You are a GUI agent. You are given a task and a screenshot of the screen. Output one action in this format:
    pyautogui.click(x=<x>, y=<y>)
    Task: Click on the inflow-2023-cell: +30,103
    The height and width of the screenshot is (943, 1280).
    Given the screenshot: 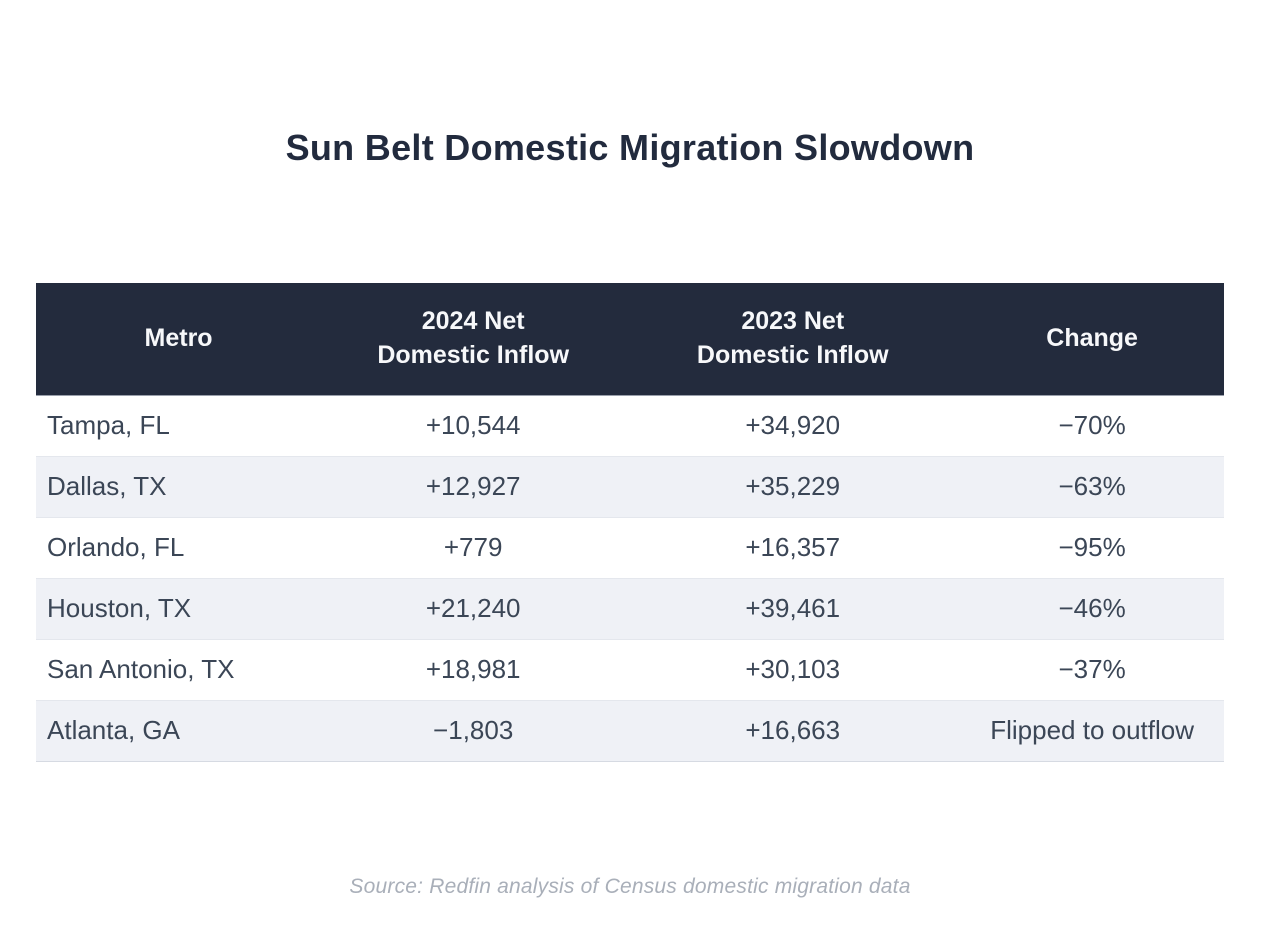 What is the action you would take?
    pyautogui.click(x=793, y=670)
    